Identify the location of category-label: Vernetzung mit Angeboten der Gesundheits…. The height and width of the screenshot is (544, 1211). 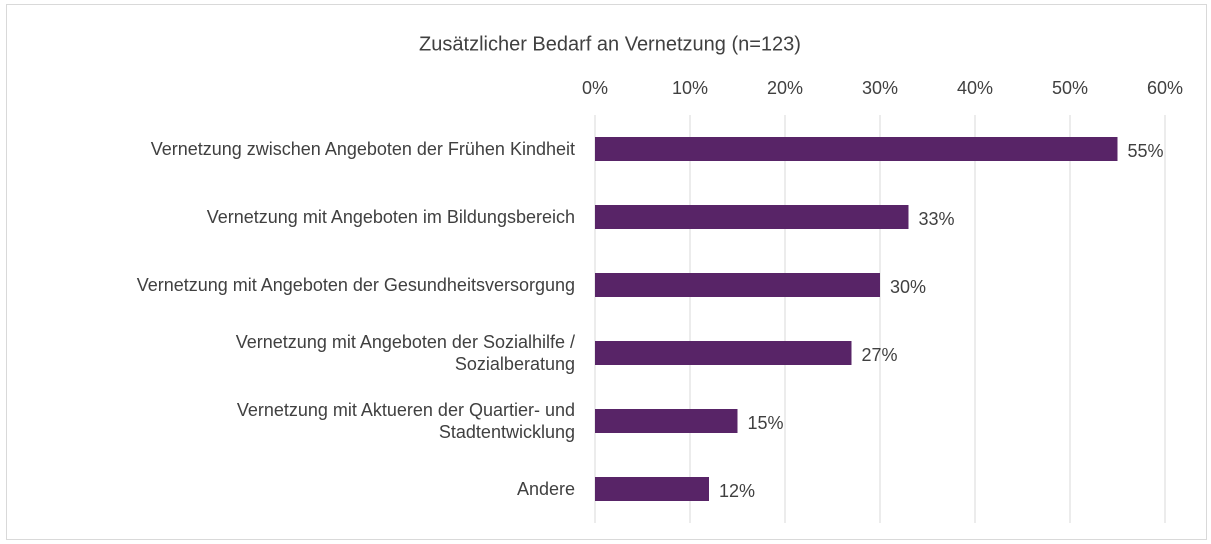
(355, 285).